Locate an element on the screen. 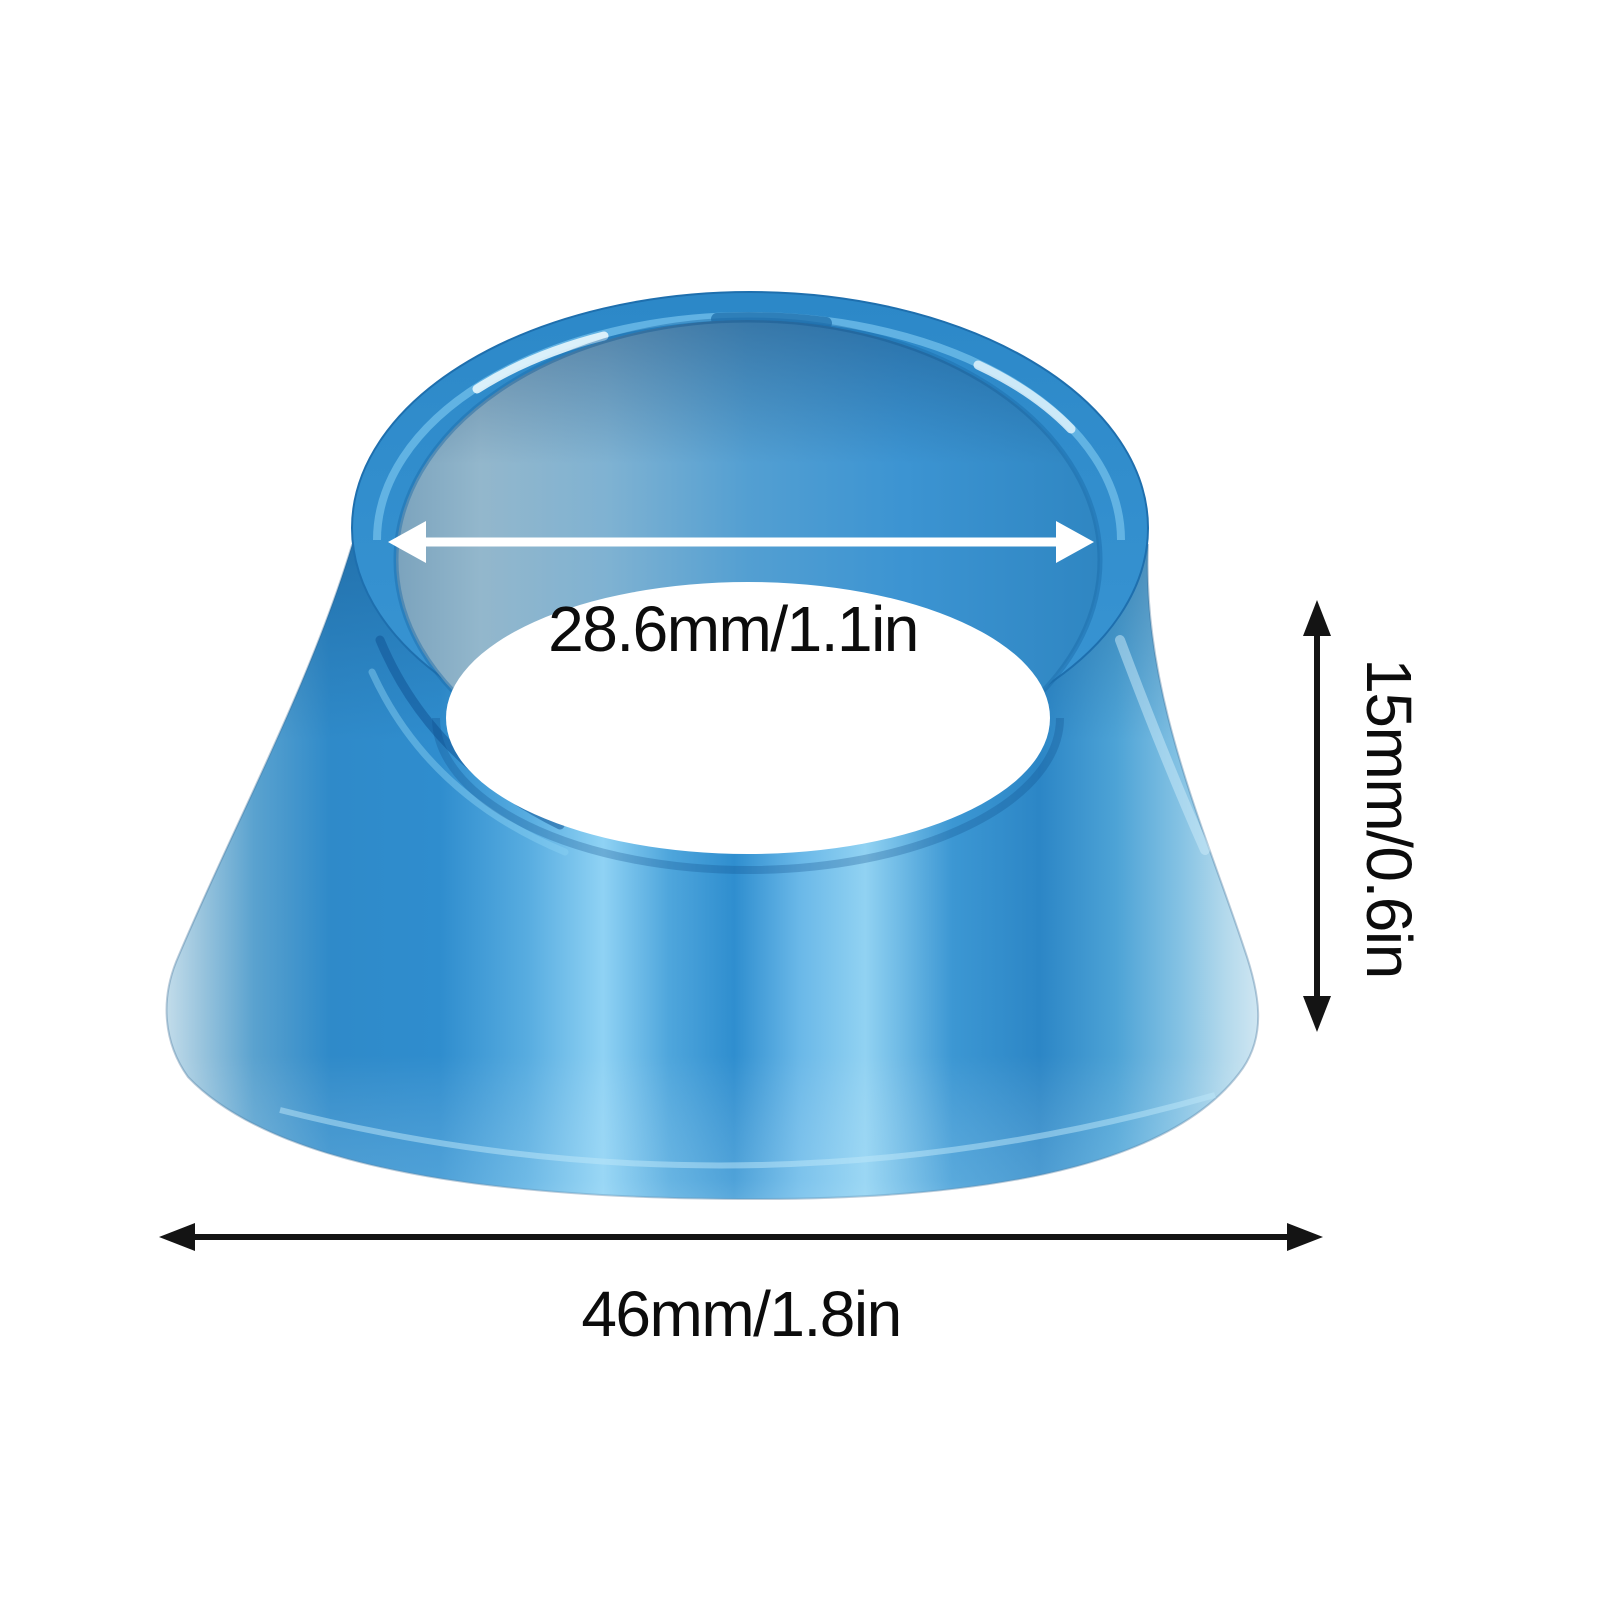 The image size is (1601, 1601). height-label: 15mm/0.6in is located at coordinates (1389, 818).